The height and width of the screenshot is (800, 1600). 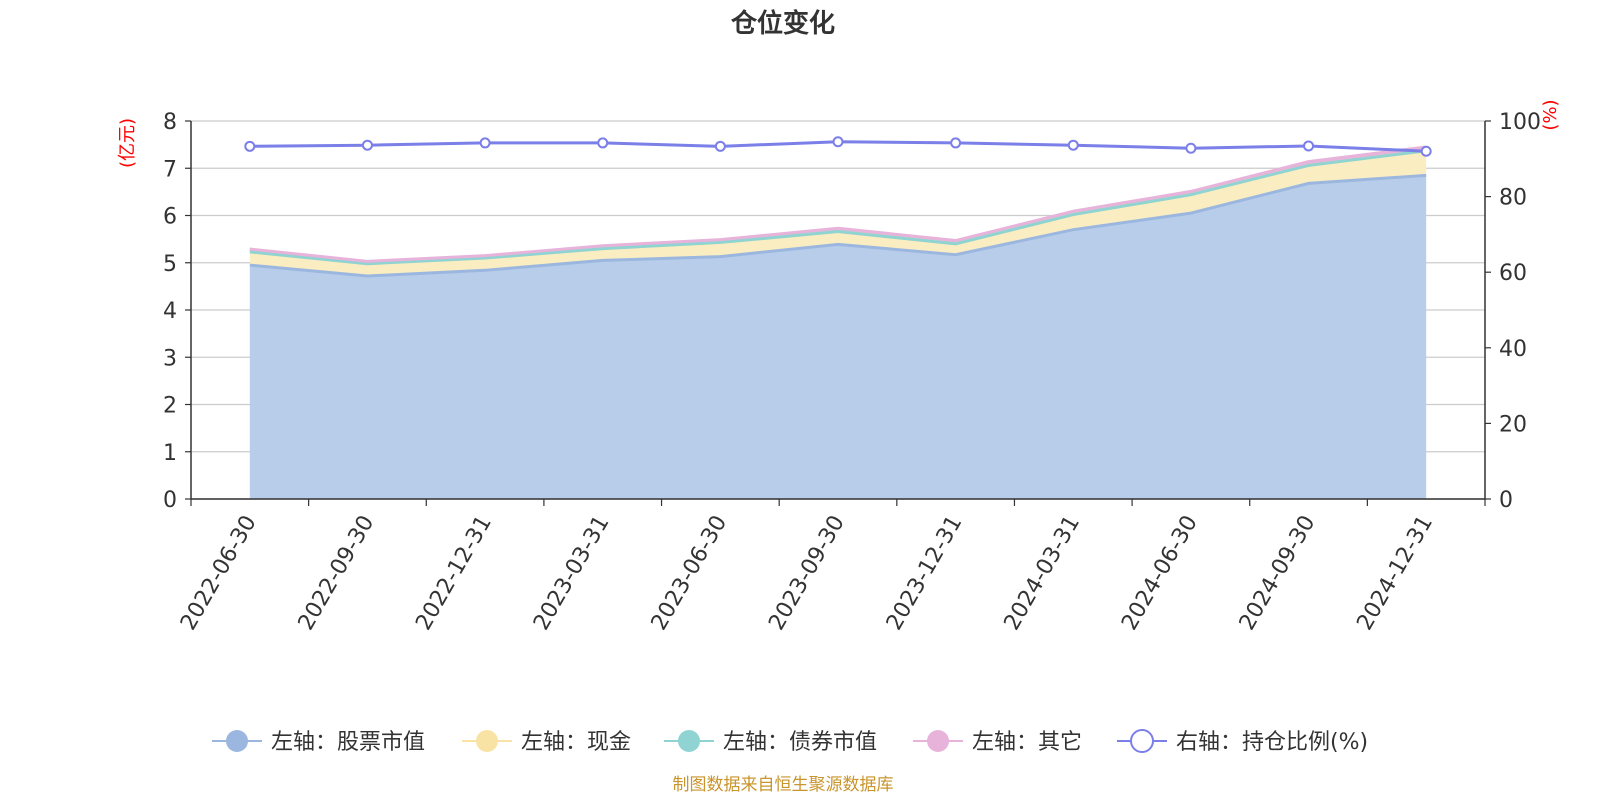 I want to click on right-tick-label: 40, so click(x=1513, y=349).